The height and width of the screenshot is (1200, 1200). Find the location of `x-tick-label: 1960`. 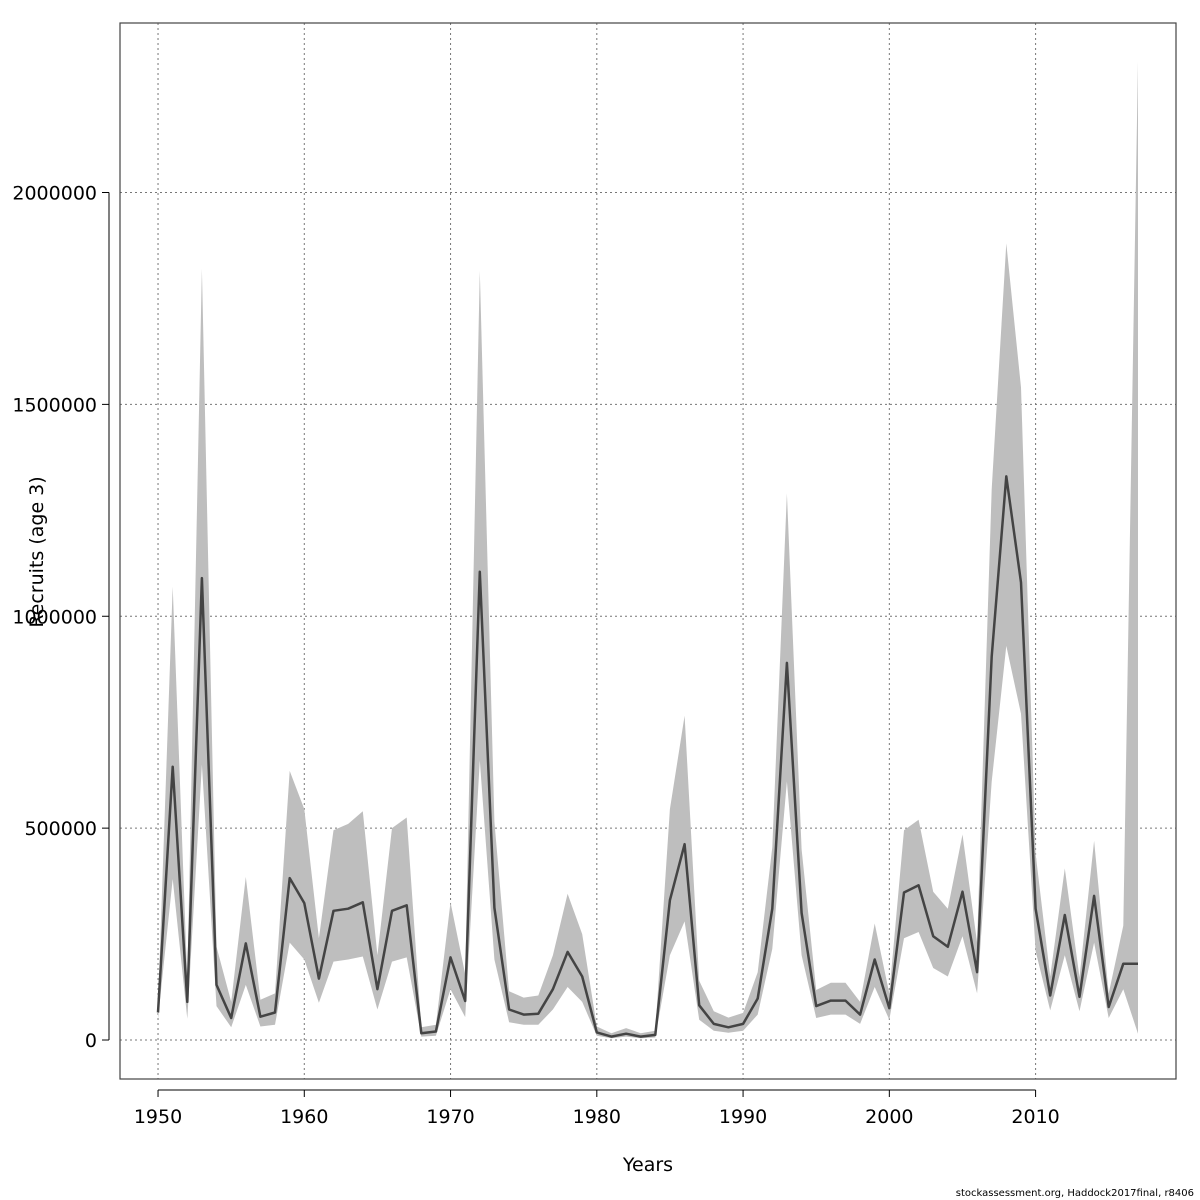

x-tick-label: 1960 is located at coordinates (304, 1117).